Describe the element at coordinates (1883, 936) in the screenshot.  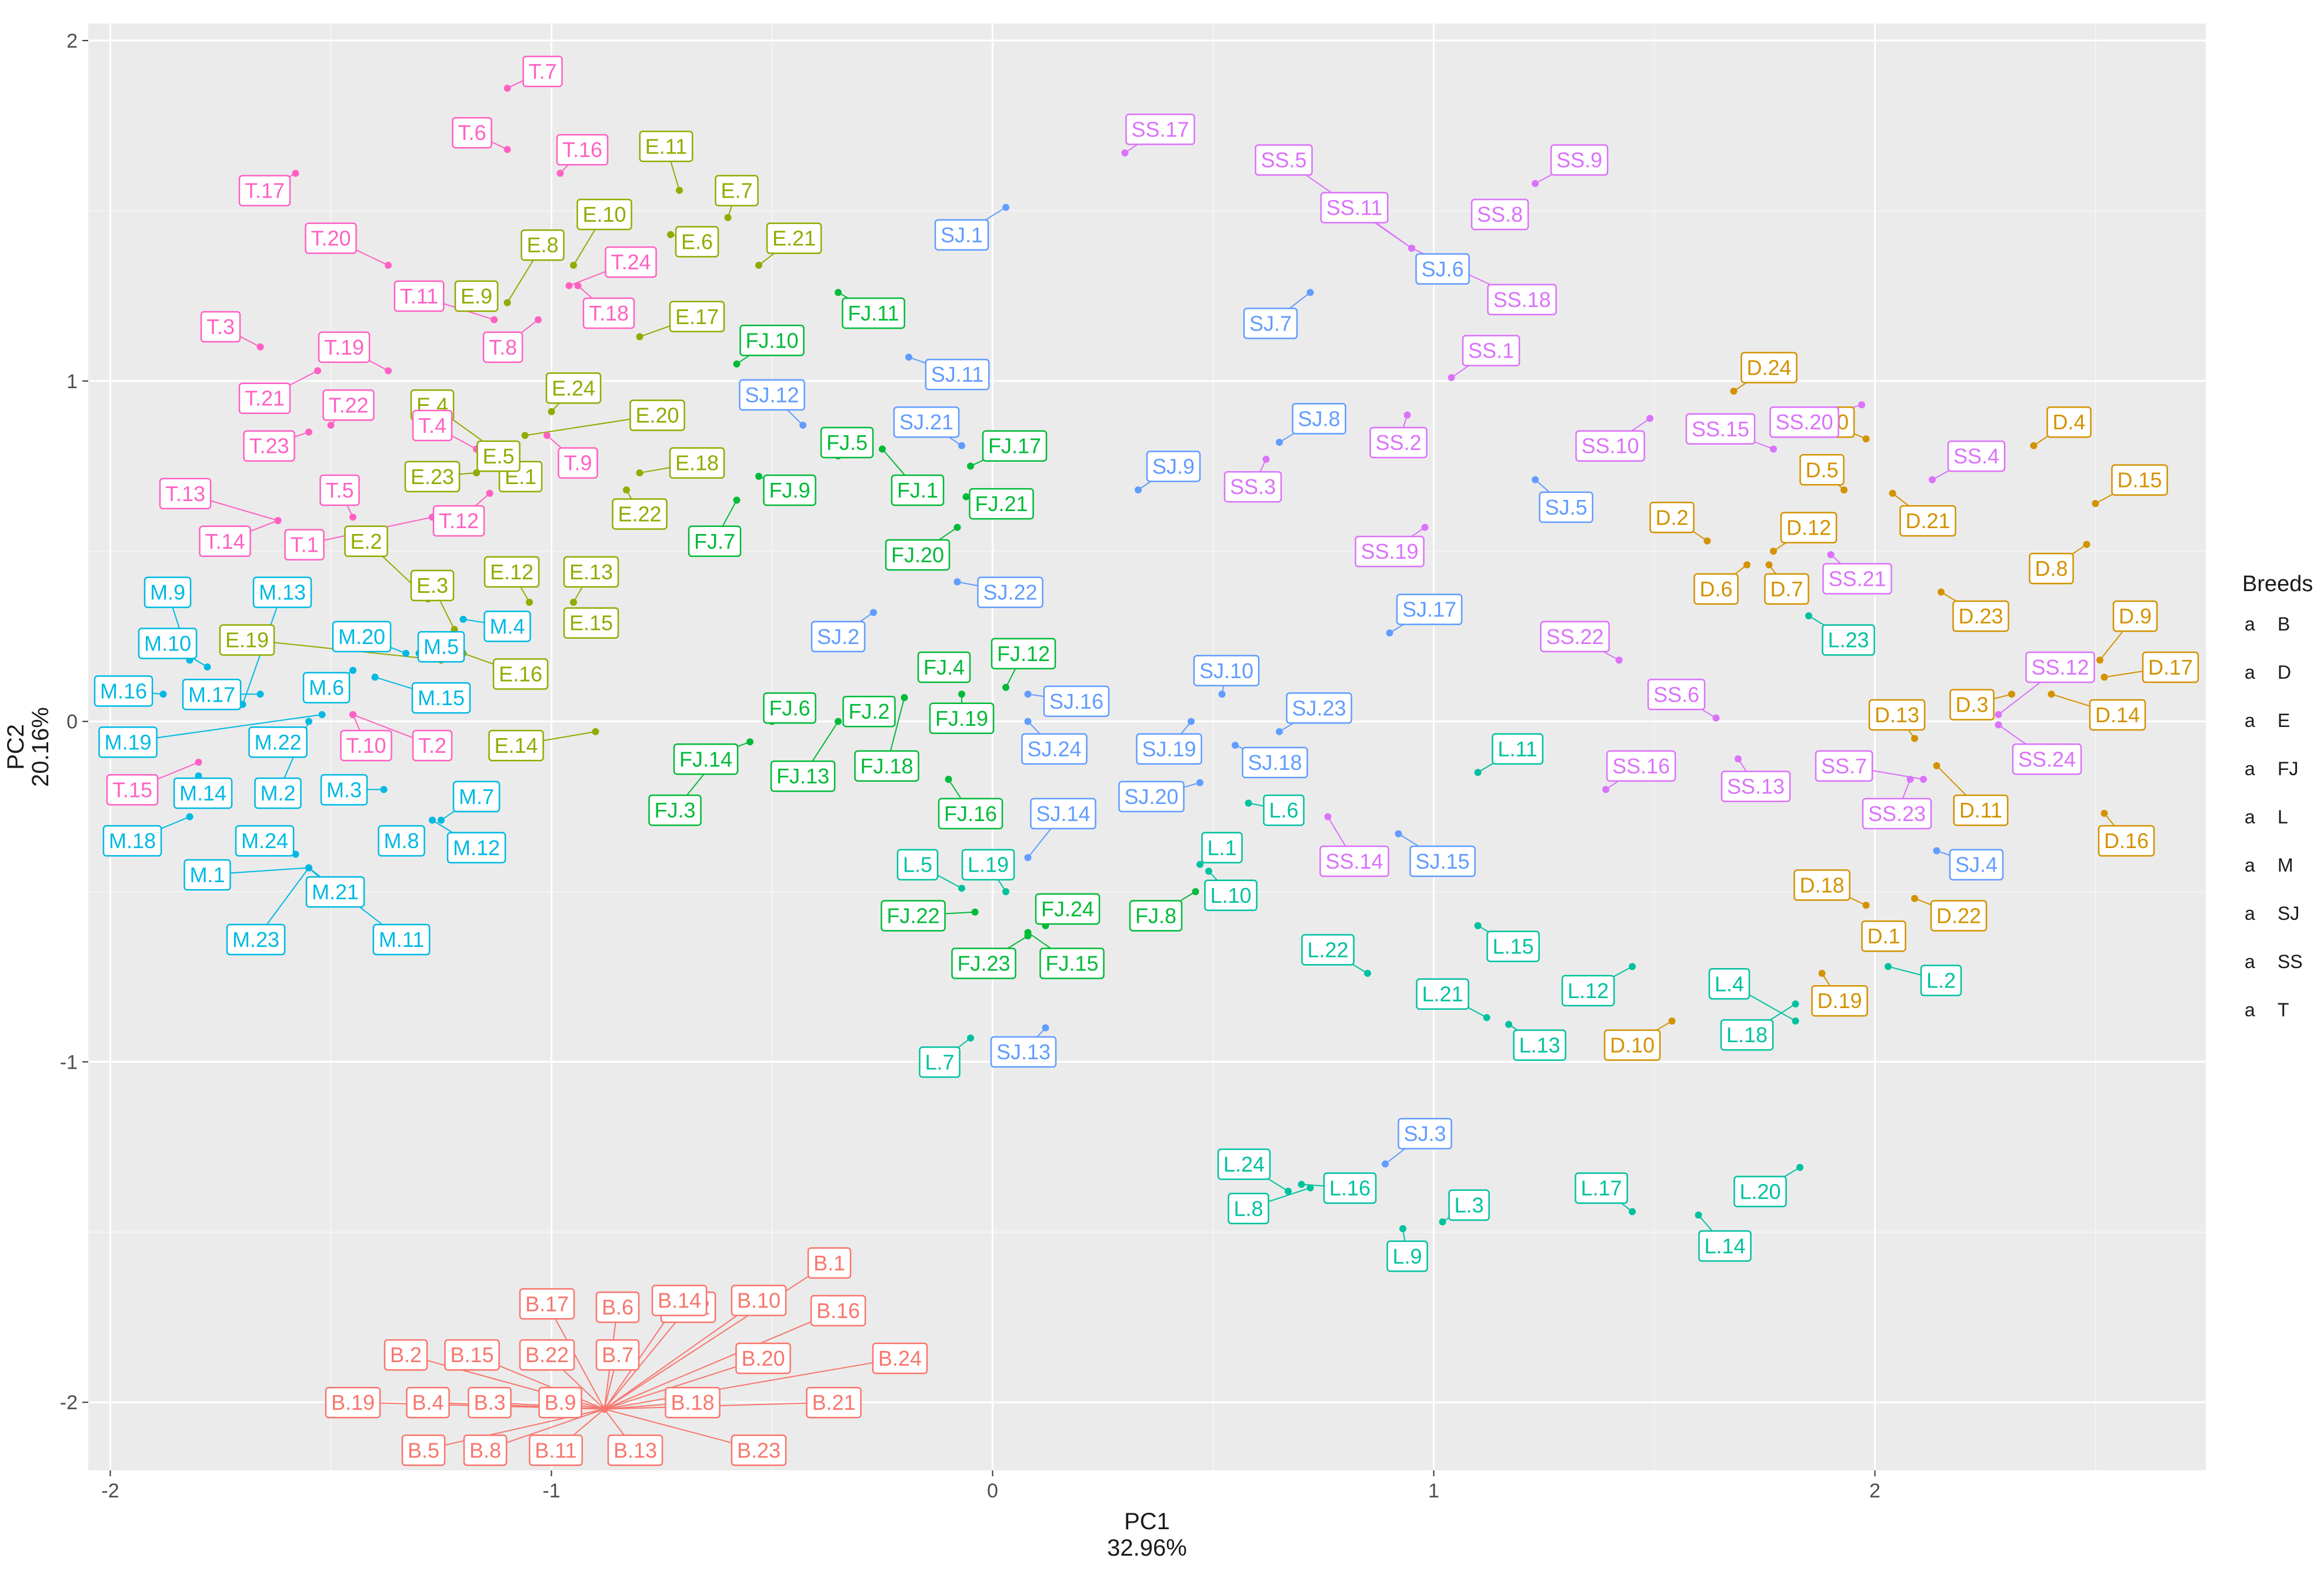
I see `label-text: D.1` at that location.